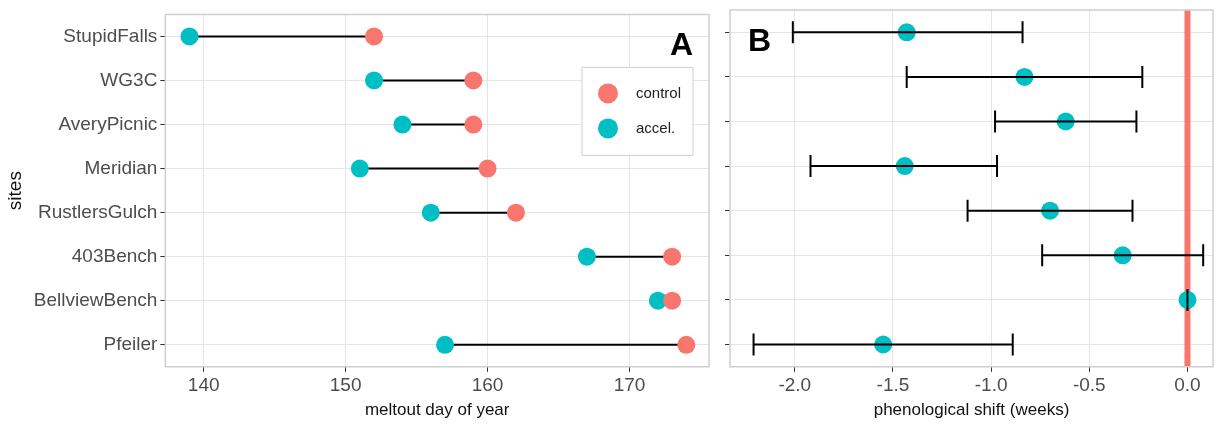  I want to click on x-tick-label: -0.5, so click(1089, 385).